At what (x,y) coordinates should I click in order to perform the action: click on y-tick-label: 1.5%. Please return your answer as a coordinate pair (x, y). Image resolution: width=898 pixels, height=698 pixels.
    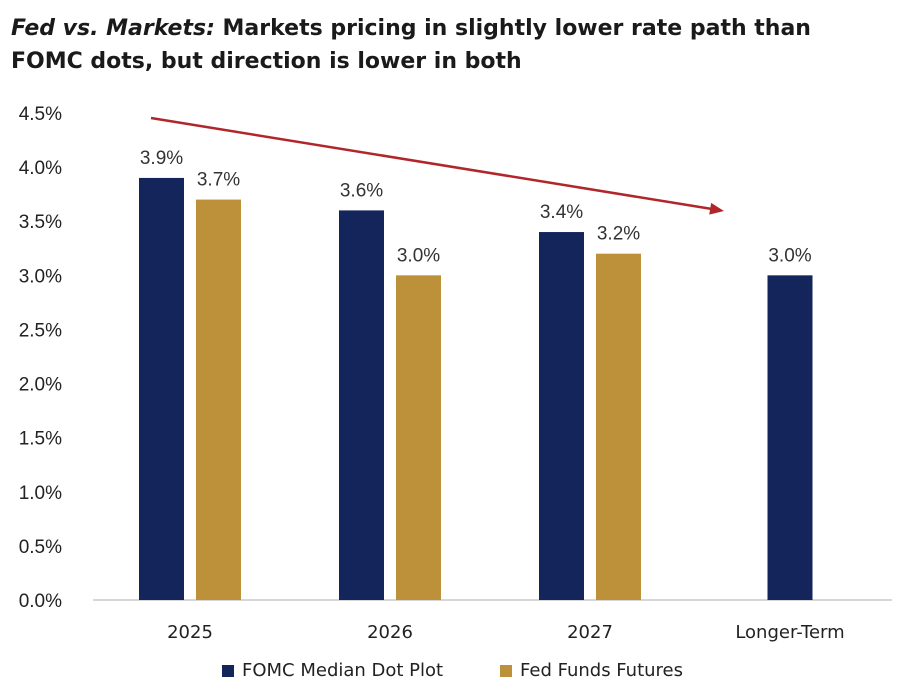
    Looking at the image, I should click on (40, 439).